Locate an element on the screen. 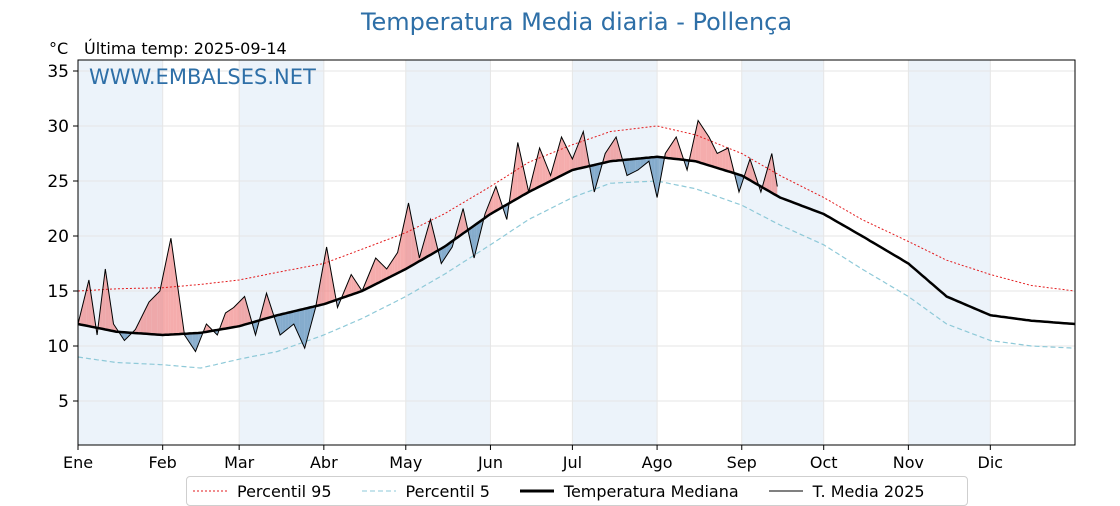 The image size is (1120, 506). x-tick-label: May is located at coordinates (405, 462).